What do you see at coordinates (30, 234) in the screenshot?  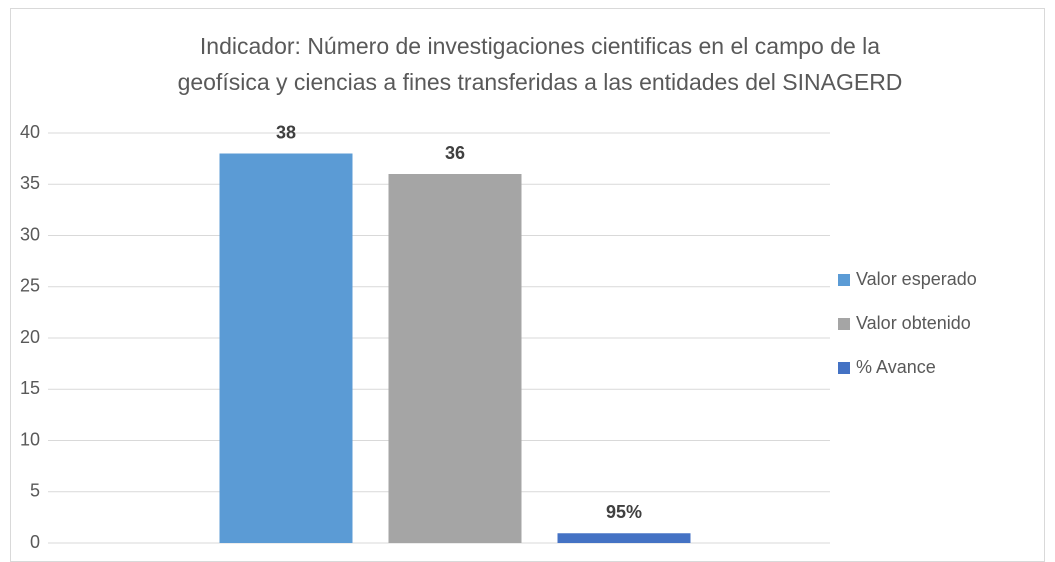 I see `y-tick-label: 30` at bounding box center [30, 234].